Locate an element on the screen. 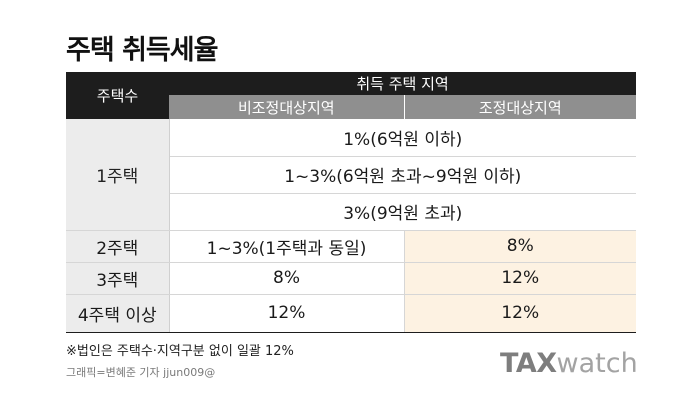 This screenshot has height=416, width=700. row-label: 3주택 is located at coordinates (118, 278).